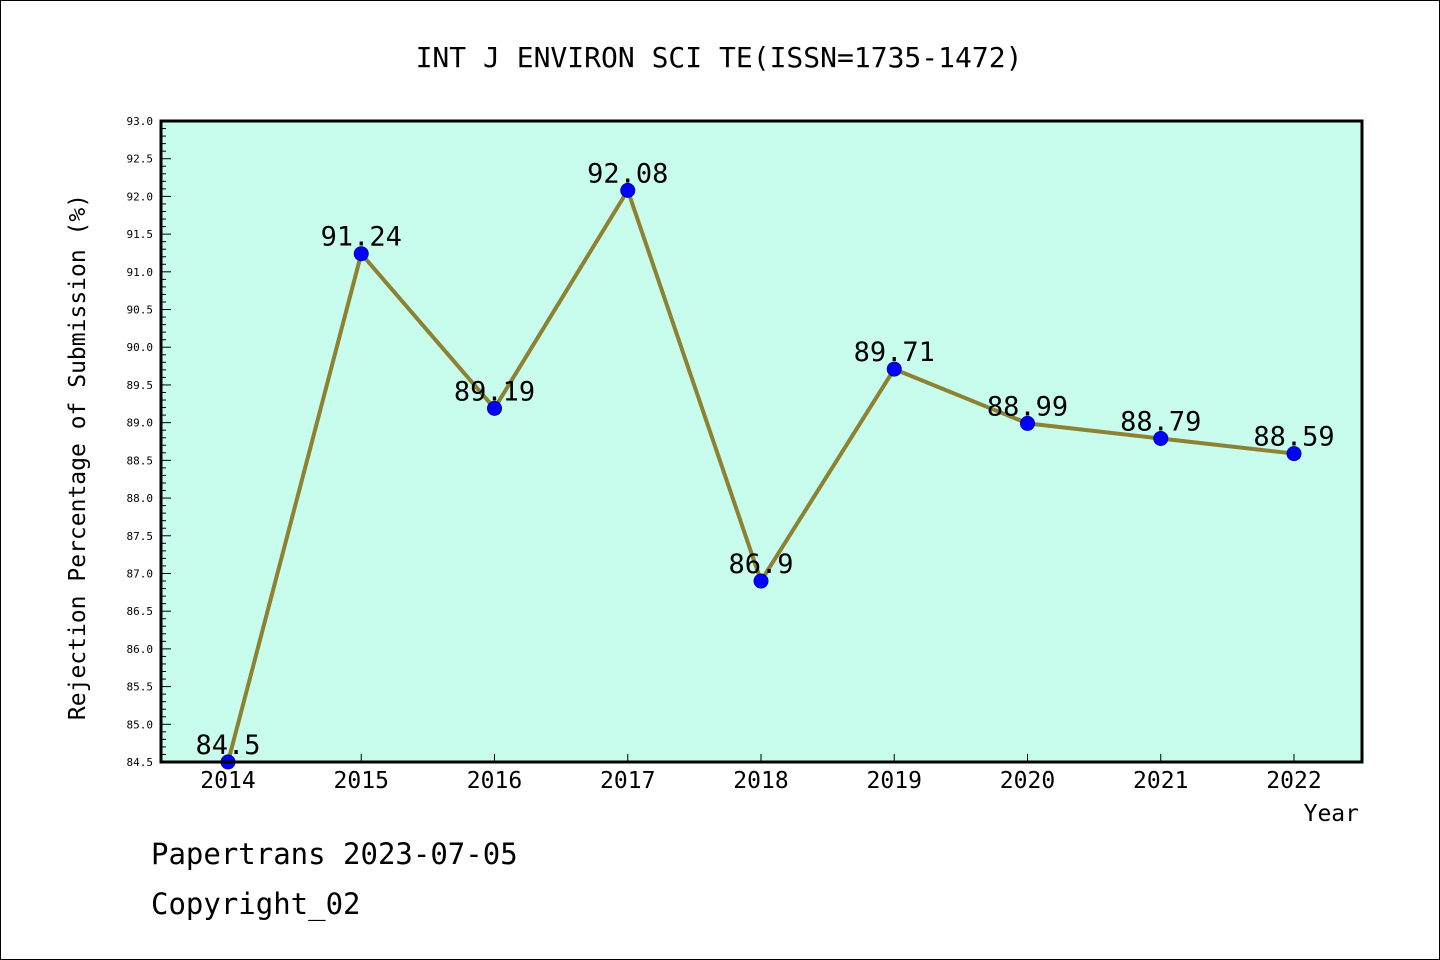 The width and height of the screenshot is (1440, 960). What do you see at coordinates (361, 237) in the screenshot?
I see `data-label: 91.24` at bounding box center [361, 237].